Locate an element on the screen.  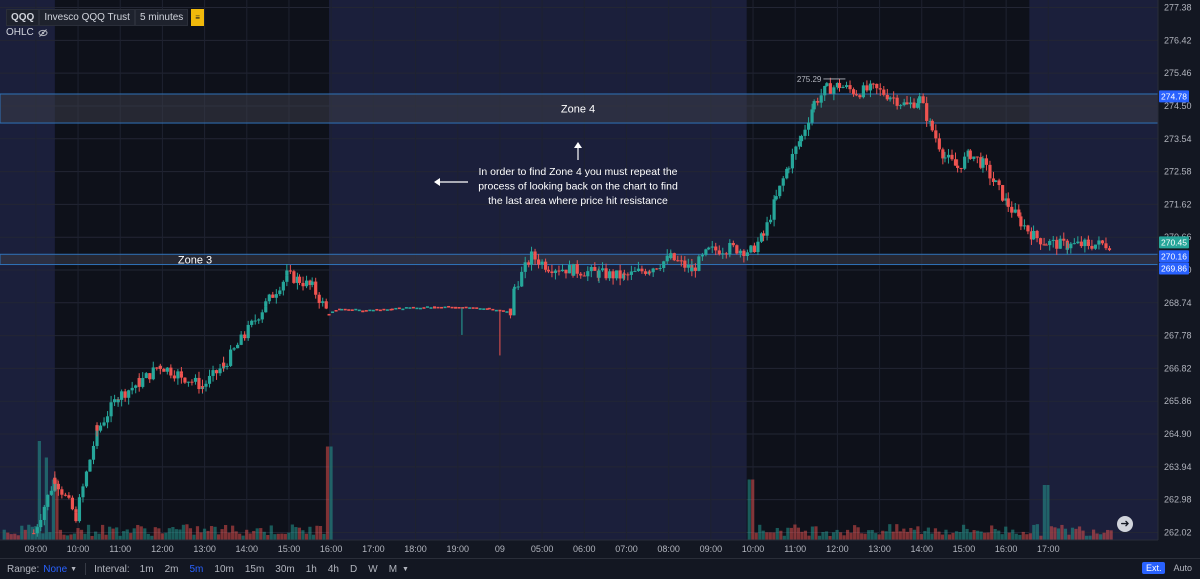
interval-button-1h: 1h is located at coordinates (311, 569).